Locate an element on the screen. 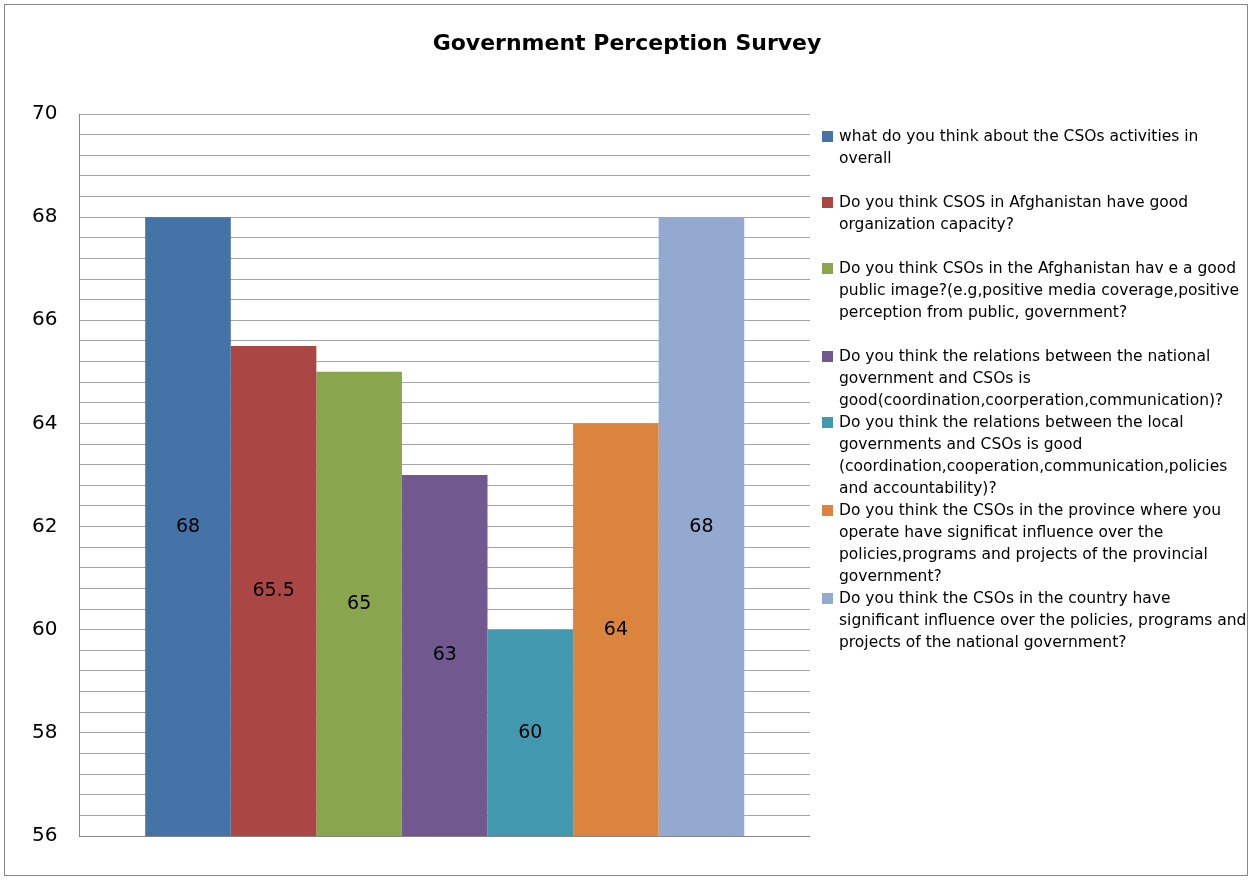  data-label: 64 is located at coordinates (615, 627).